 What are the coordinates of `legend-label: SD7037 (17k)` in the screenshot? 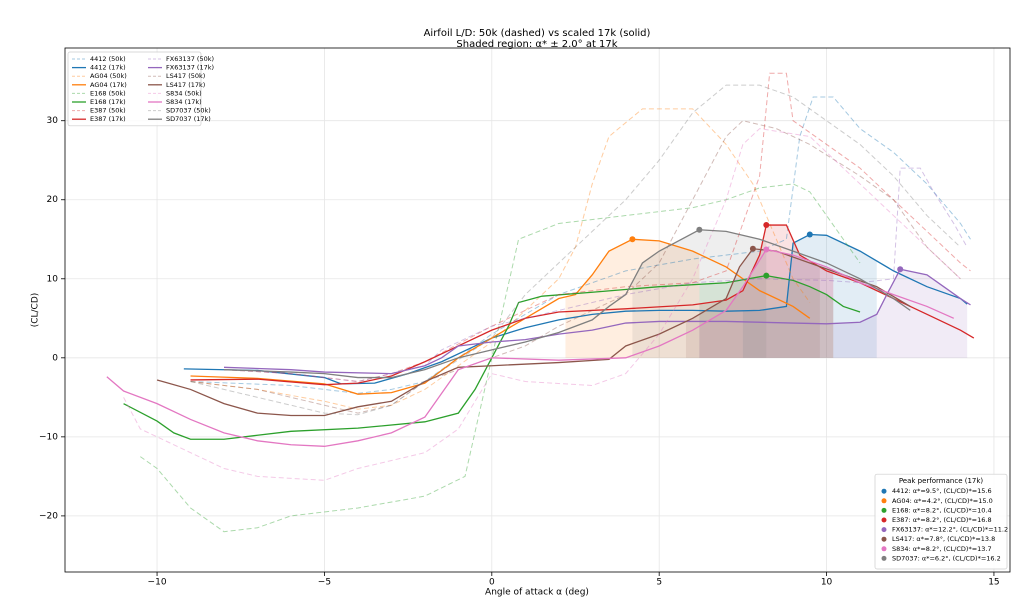 It's located at (188, 119).